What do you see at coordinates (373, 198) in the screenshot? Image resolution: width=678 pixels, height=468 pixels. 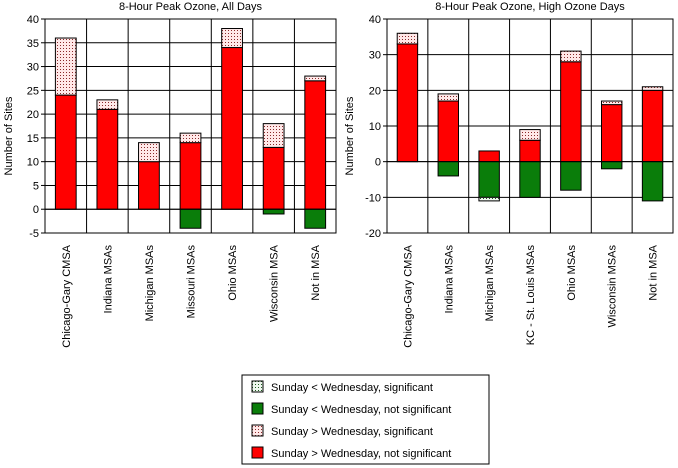 I see `y-tick-label: -10` at bounding box center [373, 198].